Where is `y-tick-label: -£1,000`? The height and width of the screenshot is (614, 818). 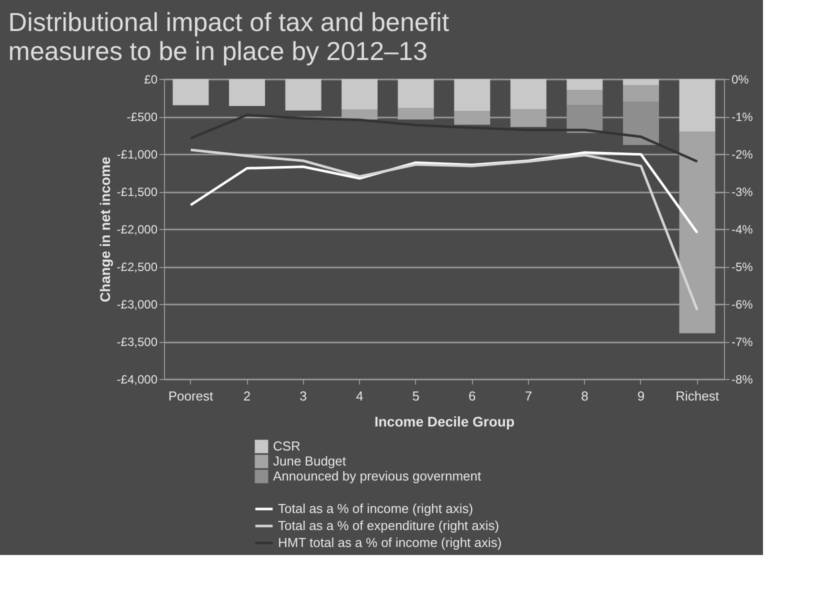
y-tick-label: -£1,000 is located at coordinates (137, 155).